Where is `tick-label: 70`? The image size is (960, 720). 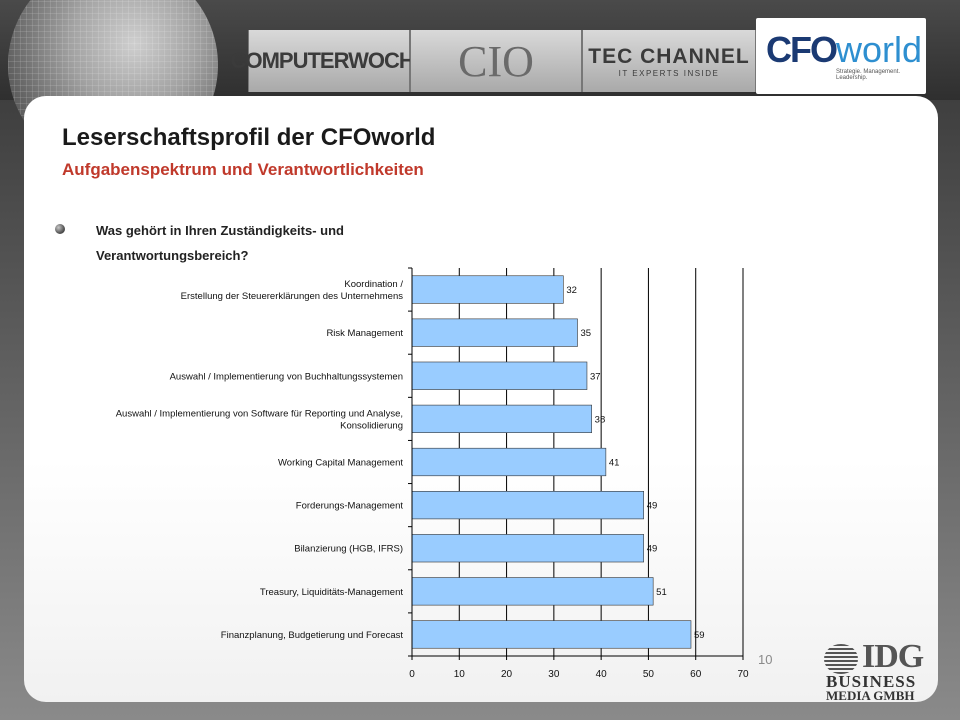
tick-label: 70 is located at coordinates (743, 674).